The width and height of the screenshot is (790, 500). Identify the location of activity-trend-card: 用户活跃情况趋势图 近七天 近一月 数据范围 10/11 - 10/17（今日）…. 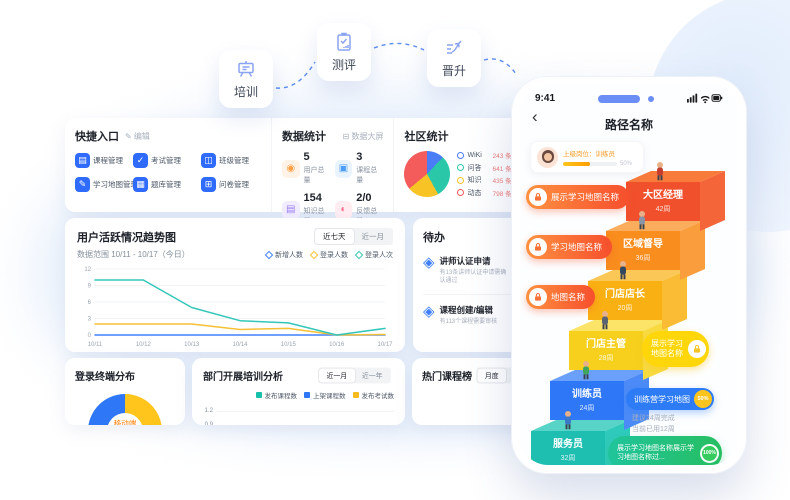
(235, 285).